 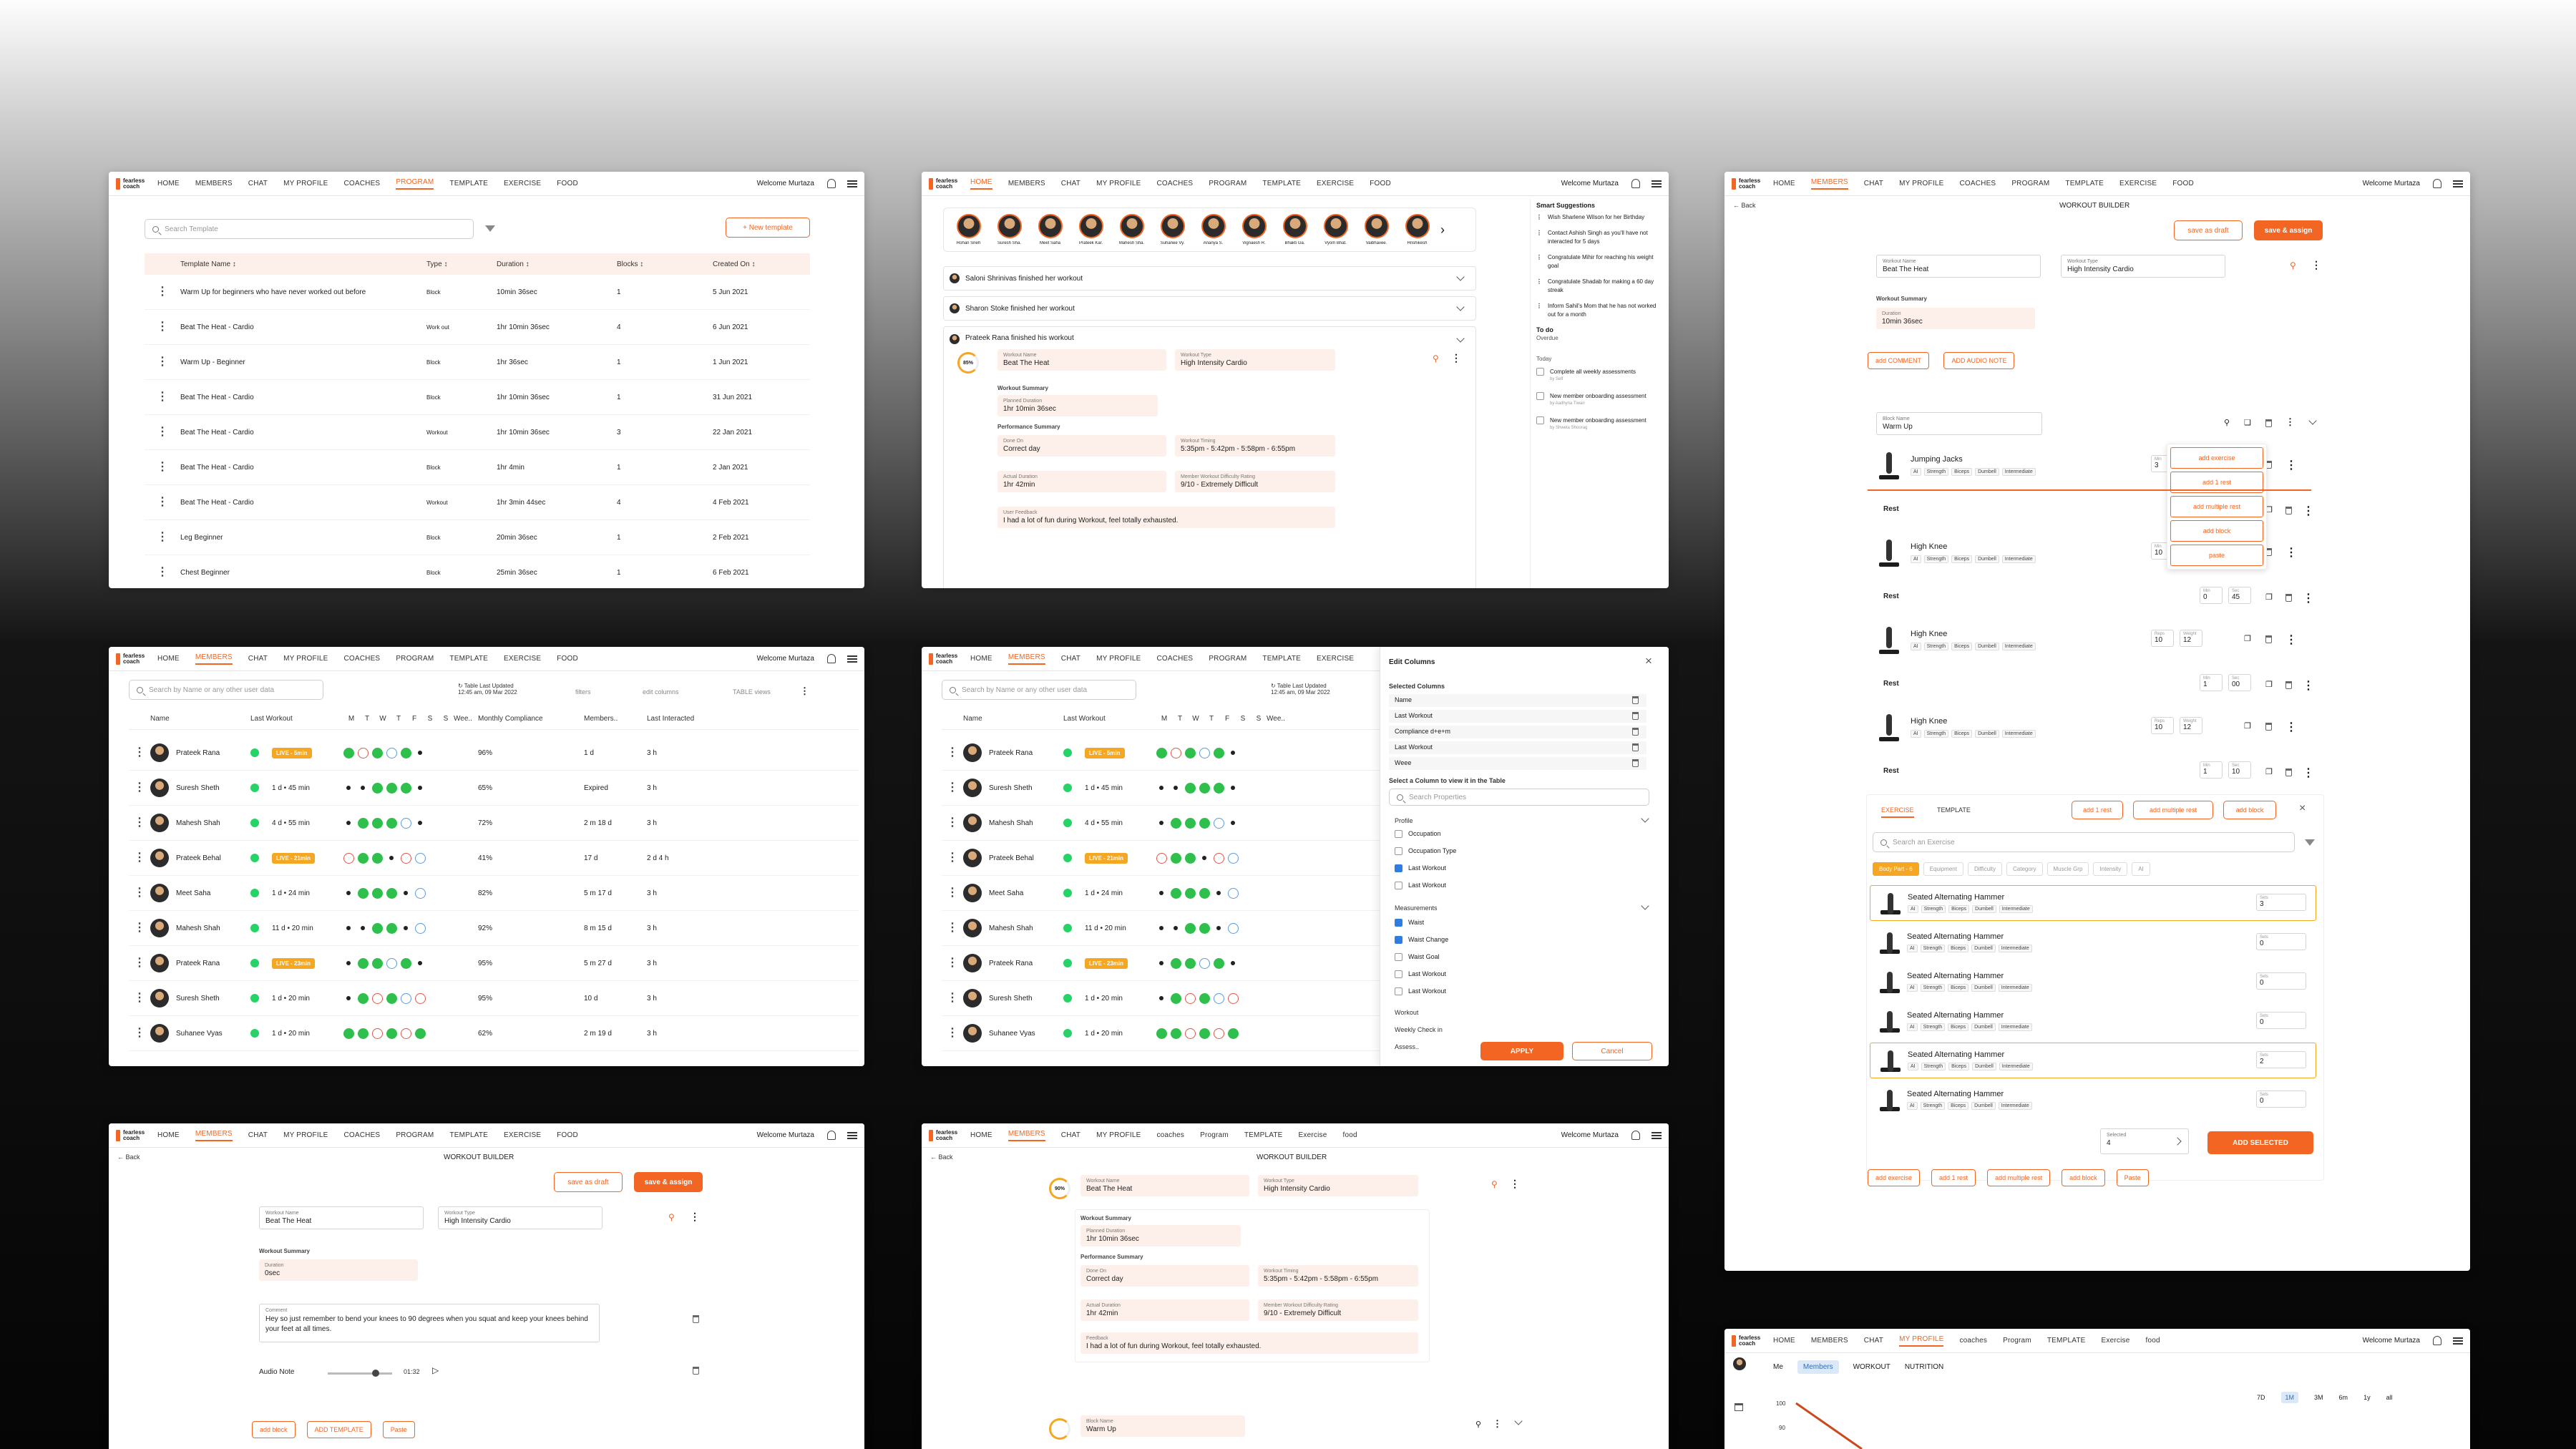 What do you see at coordinates (1039, 690) in the screenshot?
I see `member-search-input: Search by Name or any other user data` at bounding box center [1039, 690].